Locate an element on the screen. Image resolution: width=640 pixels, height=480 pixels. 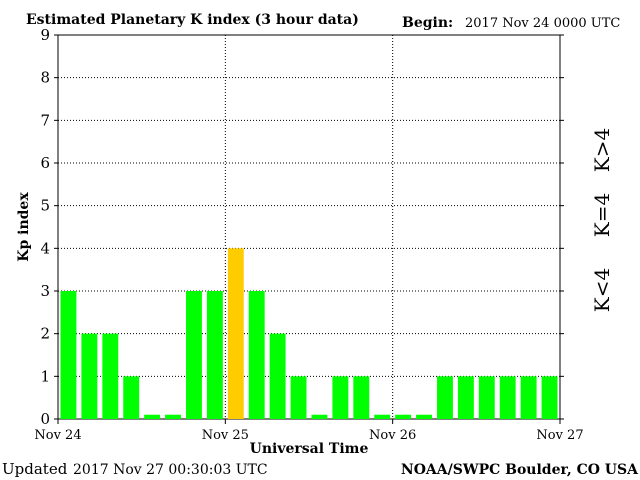
x-axis: Nov 24 Nov 25 Nov 26 Nov 27 is located at coordinates (309, 431).